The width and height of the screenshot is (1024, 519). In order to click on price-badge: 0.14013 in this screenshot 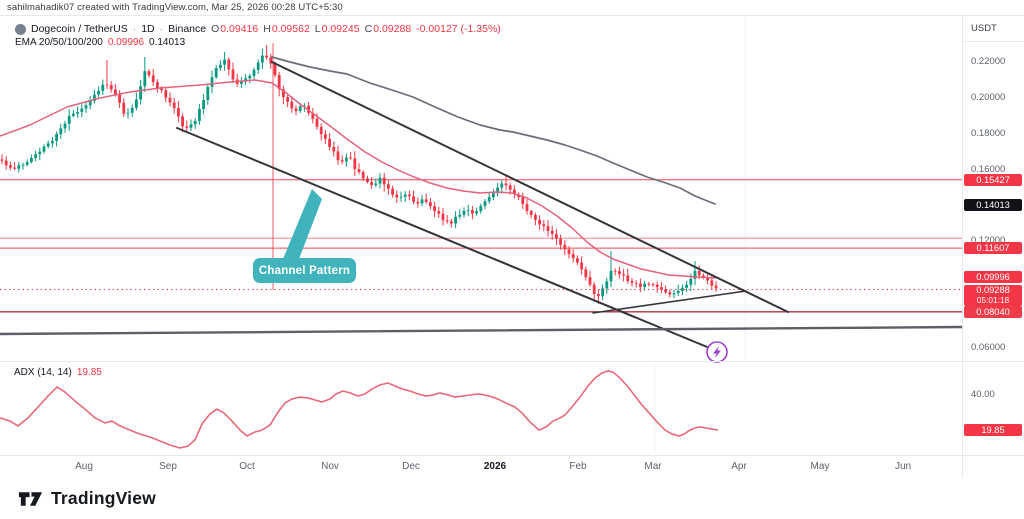, I will do `click(993, 205)`.